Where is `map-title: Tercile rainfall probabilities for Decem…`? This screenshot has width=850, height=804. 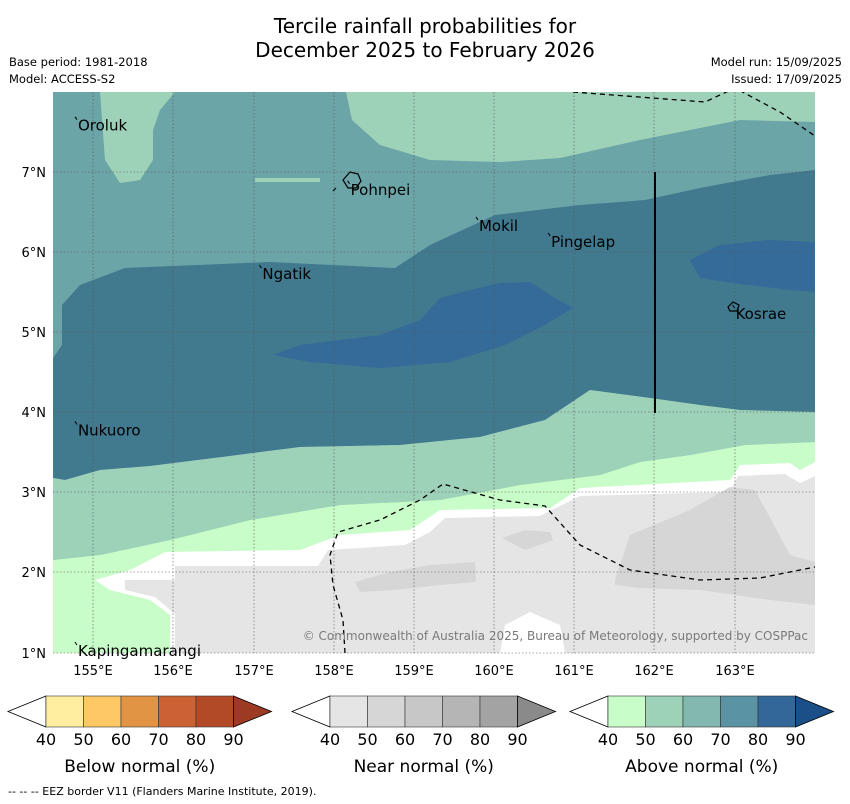 map-title: Tercile rainfall probabilities for Decem… is located at coordinates (425, 38).